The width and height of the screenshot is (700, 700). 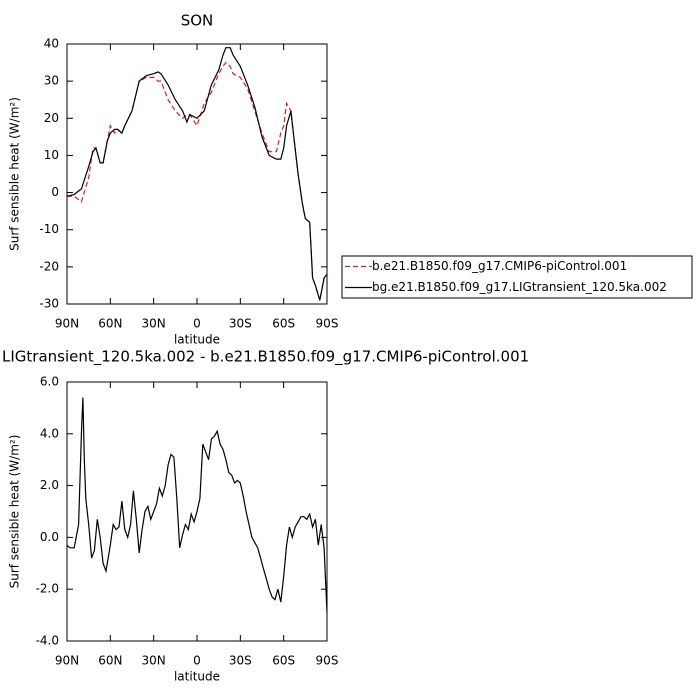 I want to click on legend-box, so click(x=517, y=277).